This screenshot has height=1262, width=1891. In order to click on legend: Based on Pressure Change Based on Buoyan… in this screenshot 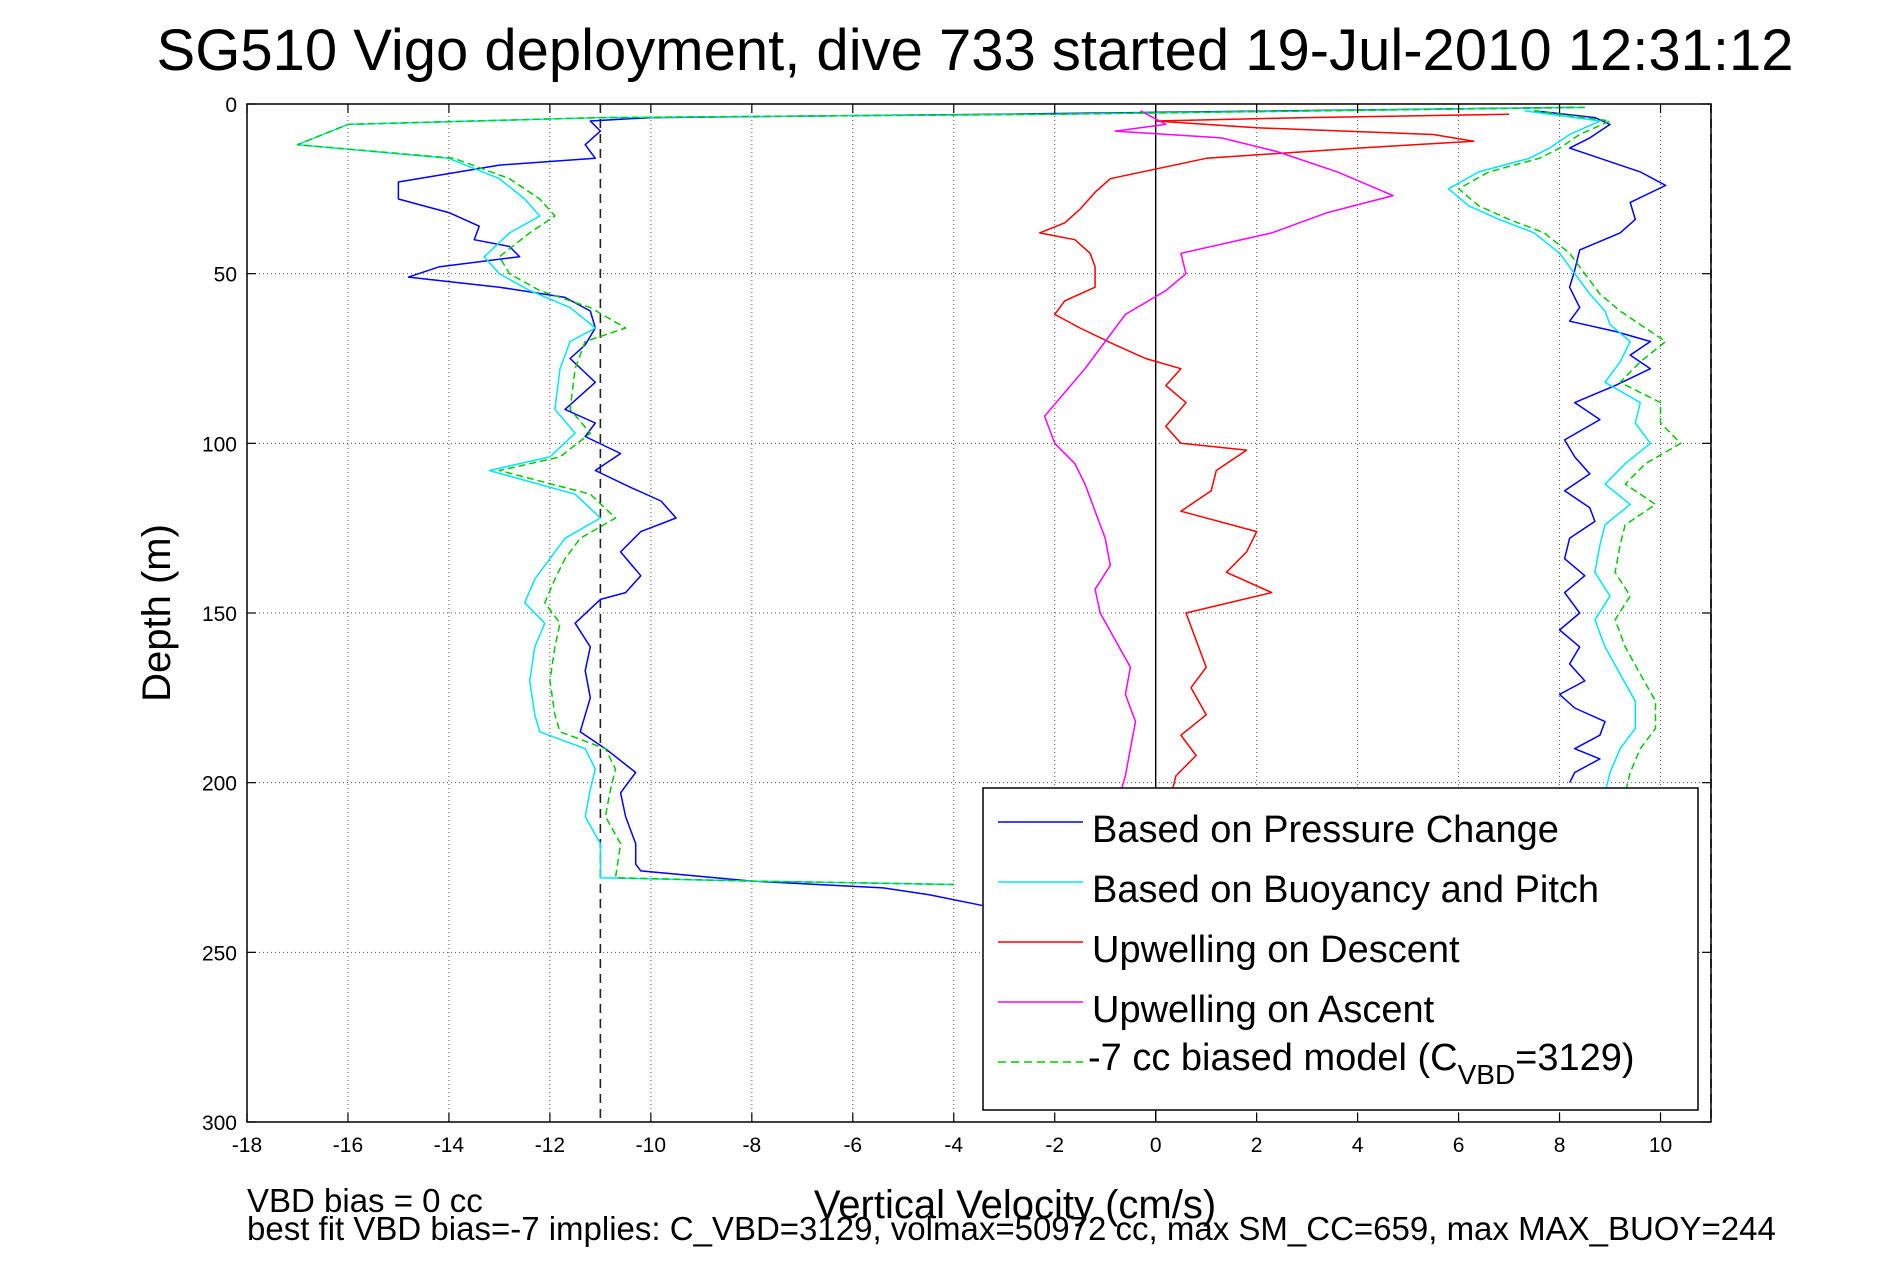, I will do `click(1340, 949)`.